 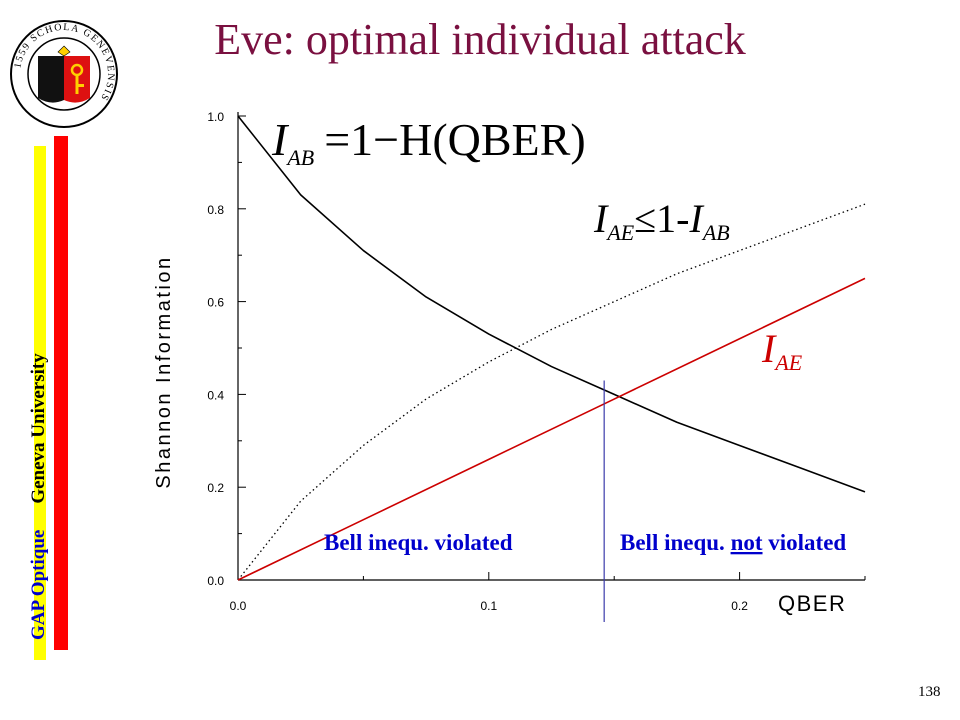 What do you see at coordinates (238, 606) in the screenshot?
I see `x-tick-label: 0.0` at bounding box center [238, 606].